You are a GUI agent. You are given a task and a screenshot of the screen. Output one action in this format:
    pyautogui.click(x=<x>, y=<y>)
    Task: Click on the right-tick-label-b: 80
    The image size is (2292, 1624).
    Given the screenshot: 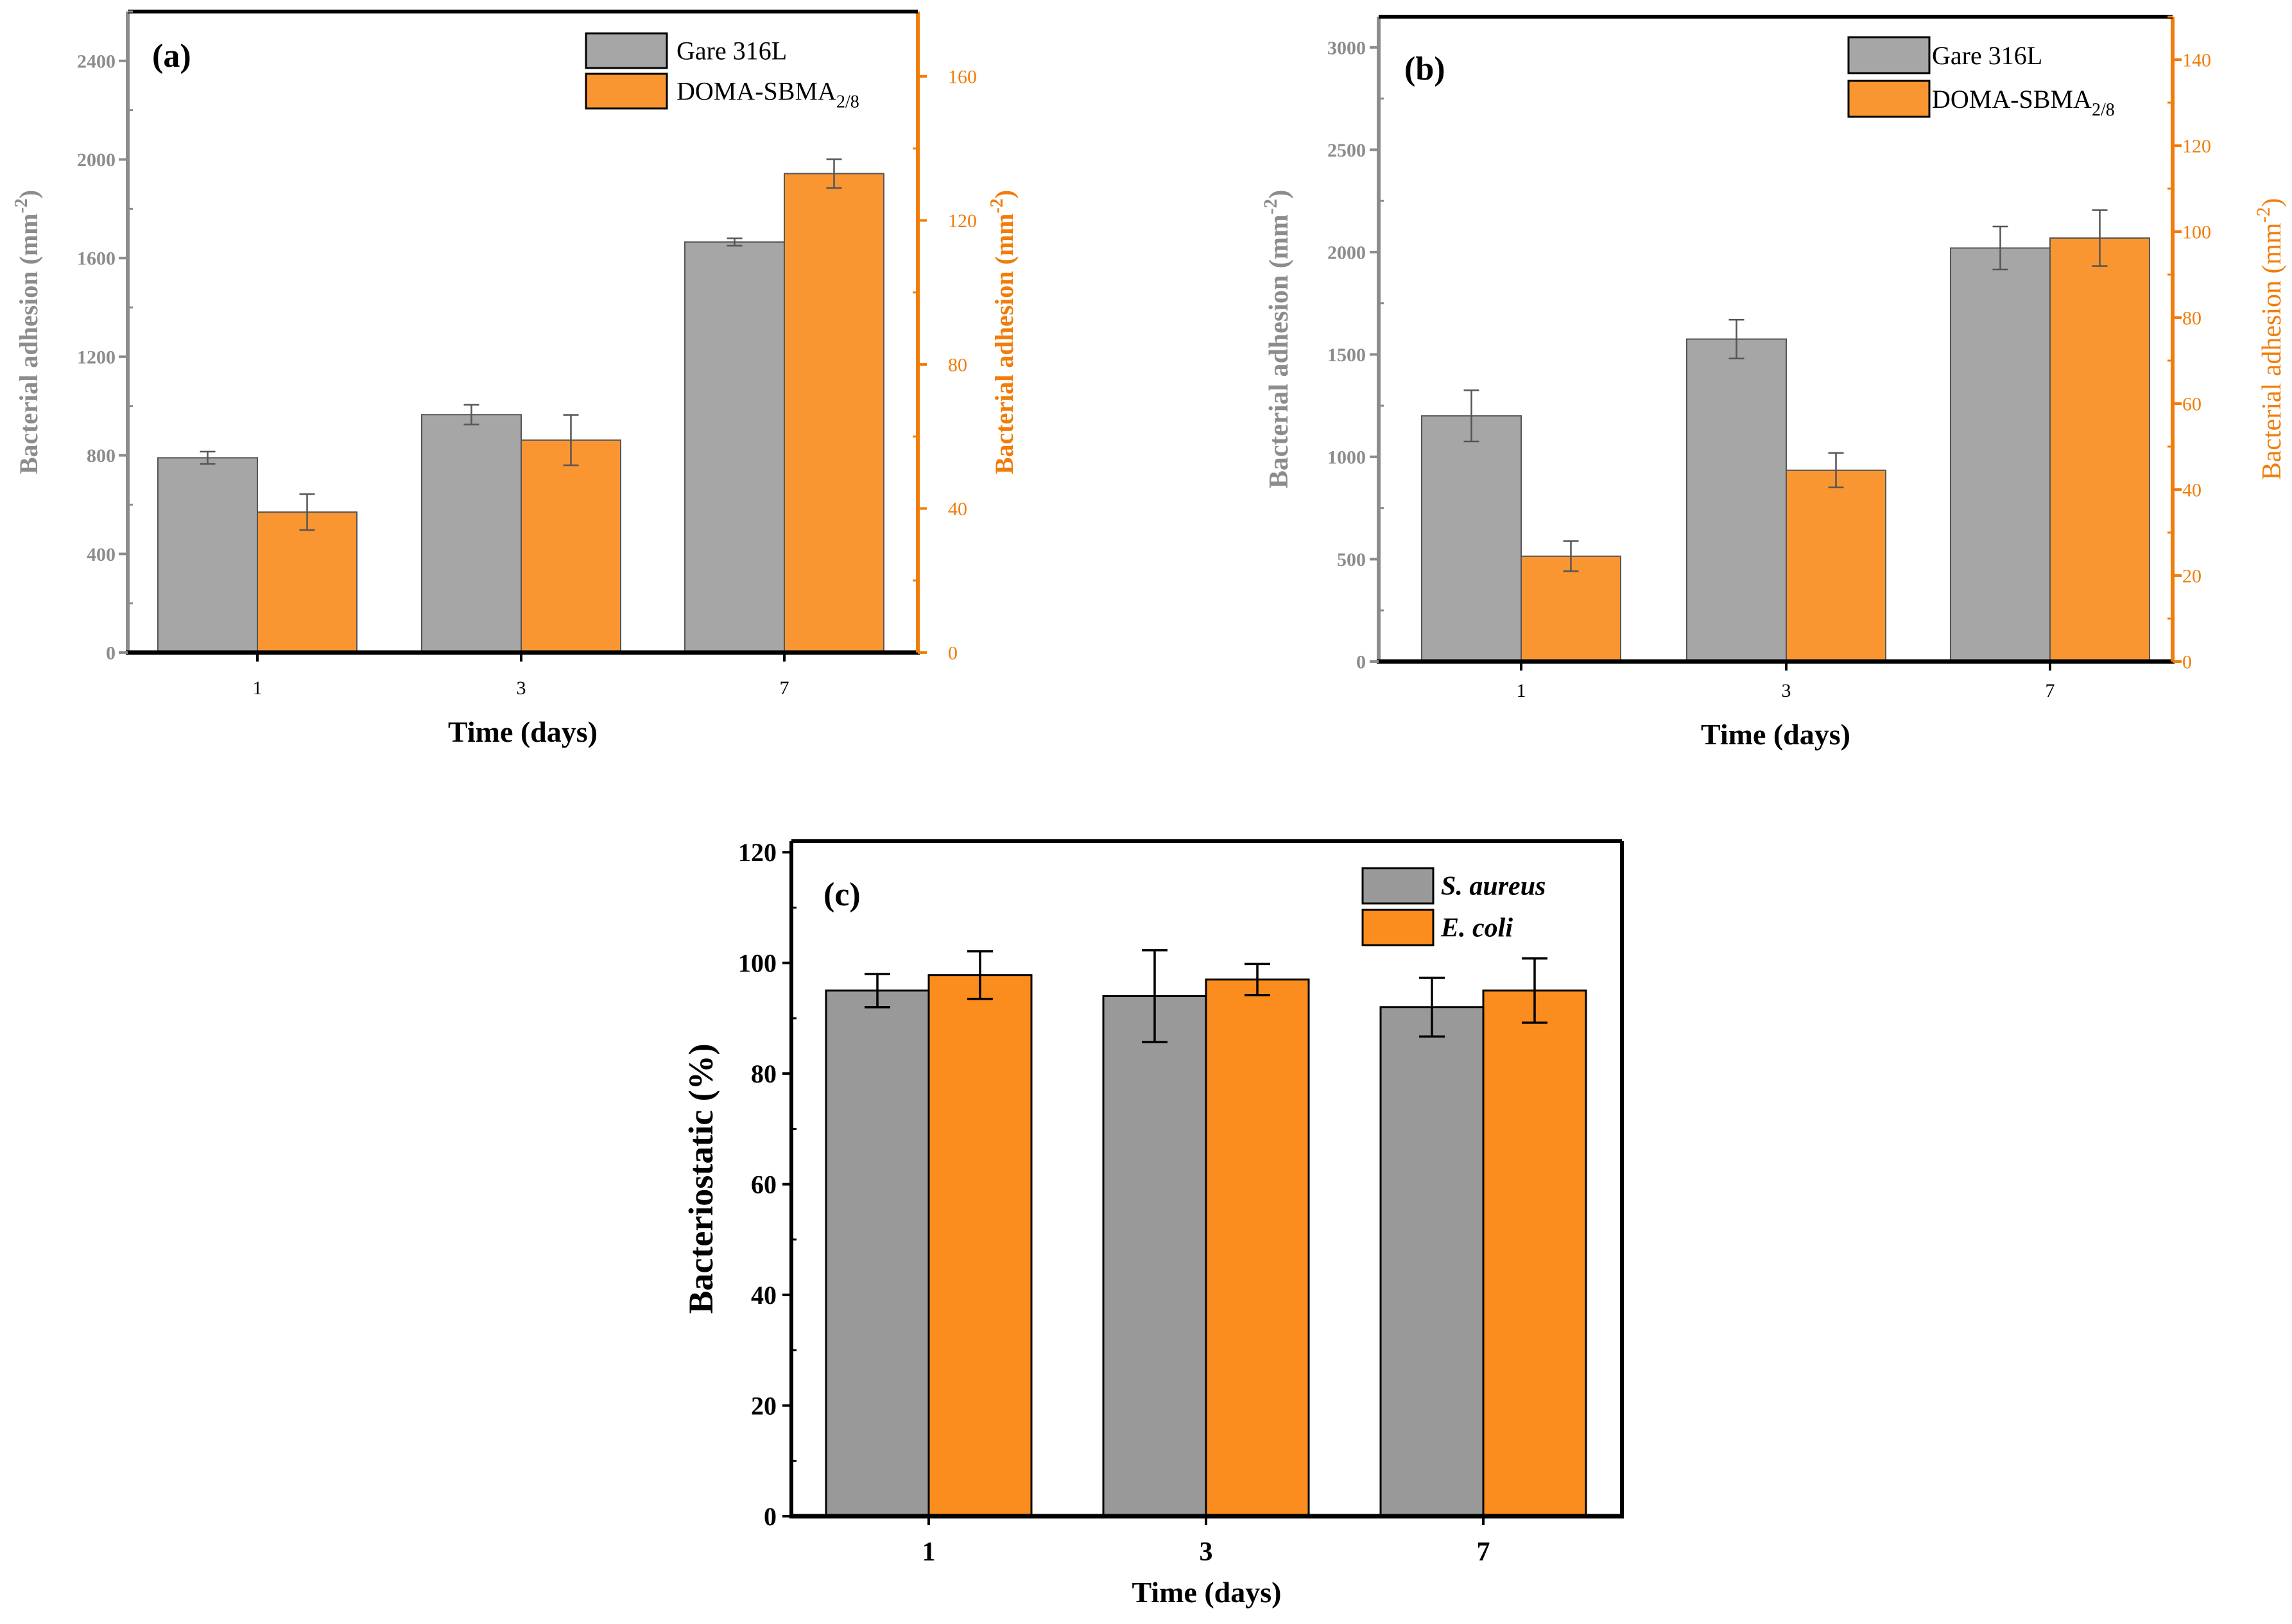 What is the action you would take?
    pyautogui.click(x=2192, y=318)
    